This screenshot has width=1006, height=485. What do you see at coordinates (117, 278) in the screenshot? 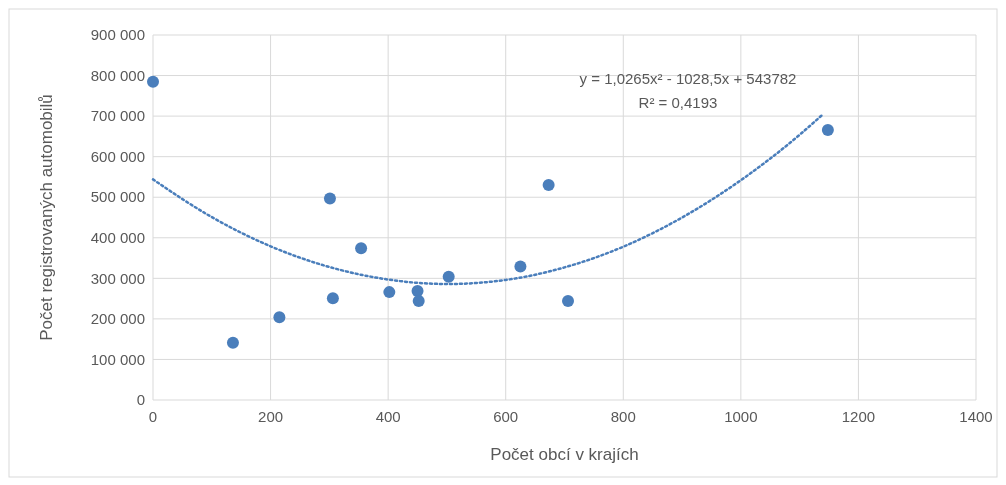
I see `y-tick-label: 300 000` at bounding box center [117, 278].